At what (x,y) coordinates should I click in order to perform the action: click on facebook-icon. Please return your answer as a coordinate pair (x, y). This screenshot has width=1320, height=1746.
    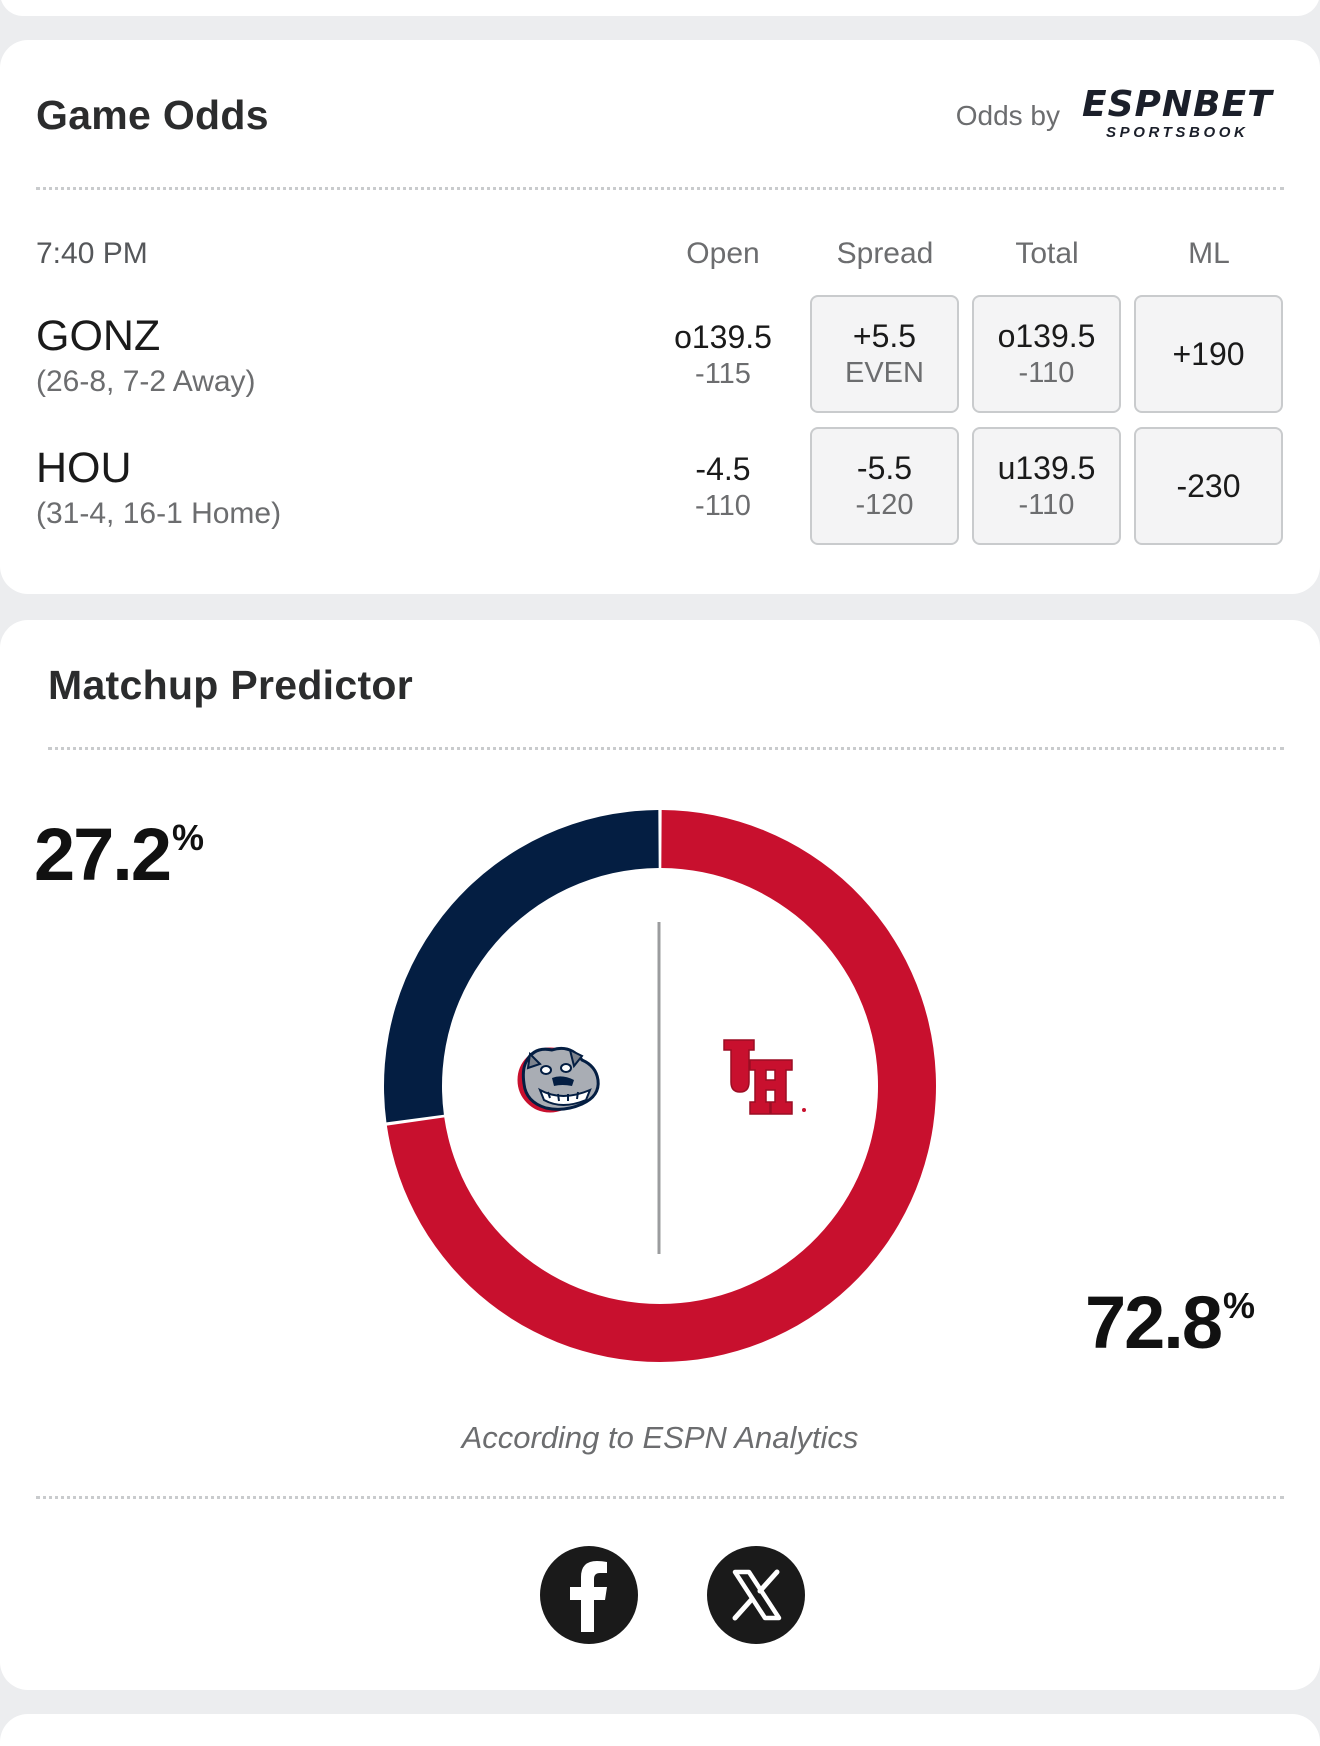
    Looking at the image, I should click on (588, 1596).